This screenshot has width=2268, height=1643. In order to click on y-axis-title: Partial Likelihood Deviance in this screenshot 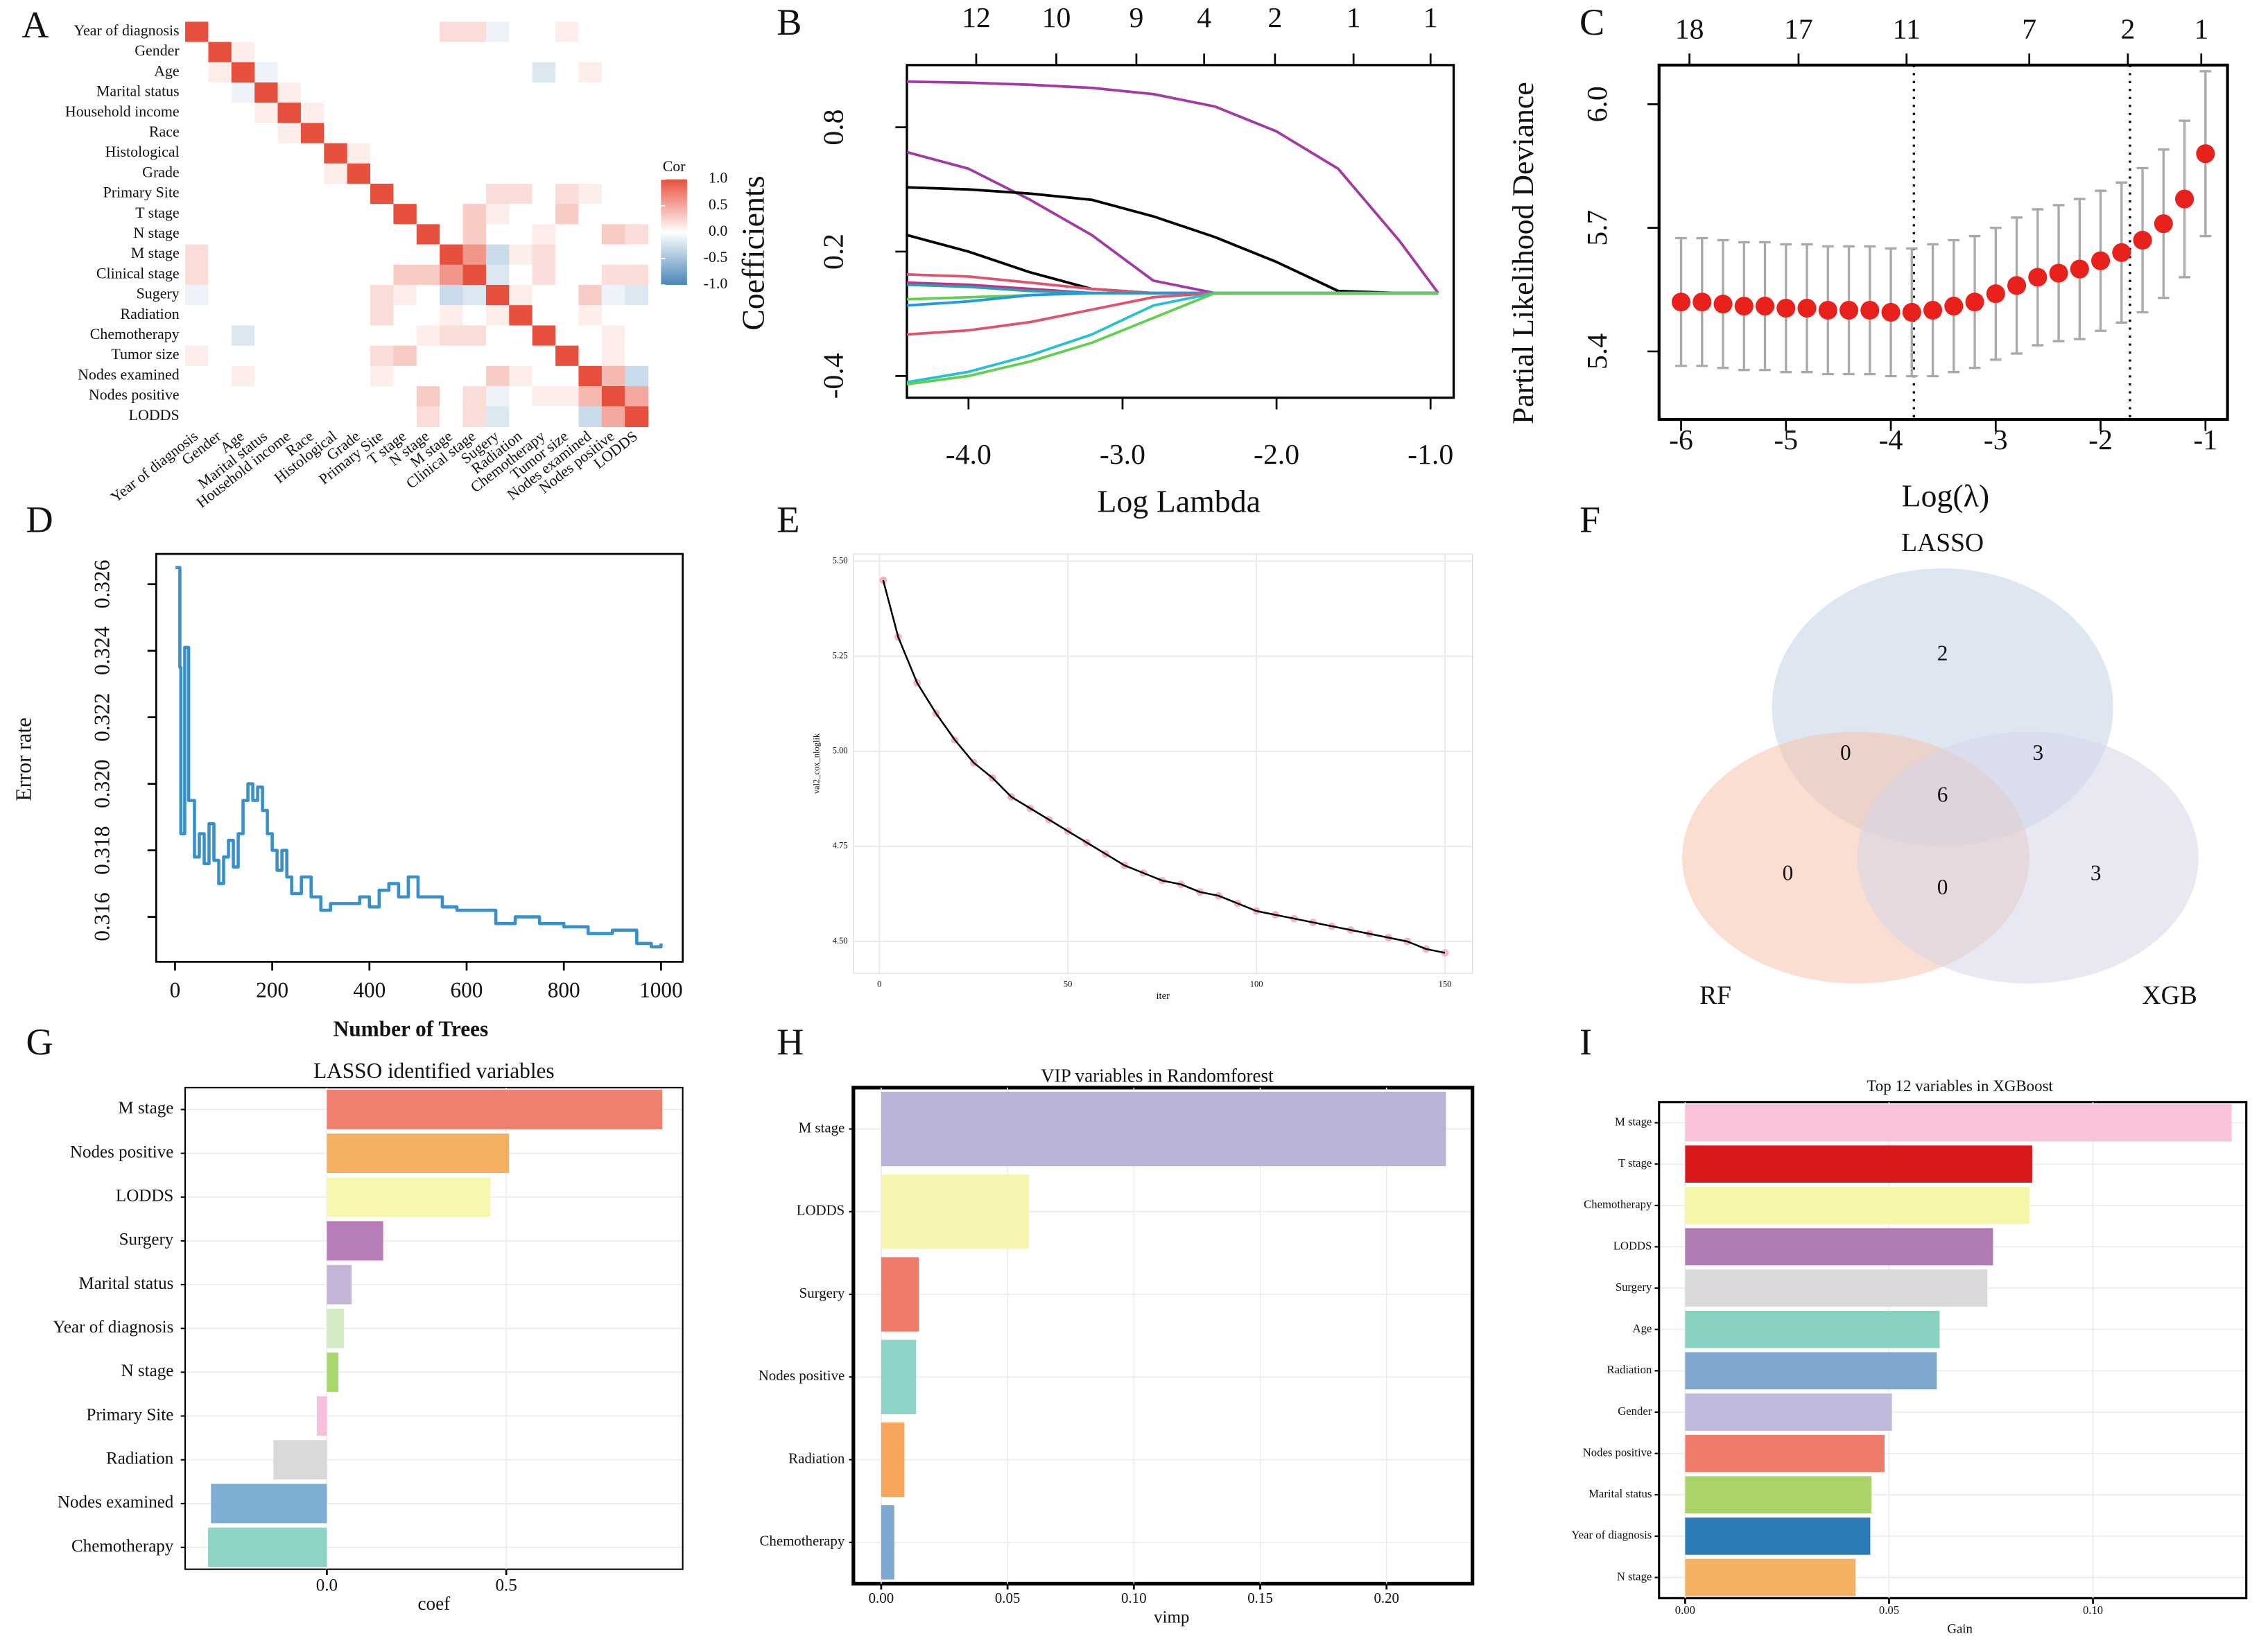, I will do `click(1523, 253)`.